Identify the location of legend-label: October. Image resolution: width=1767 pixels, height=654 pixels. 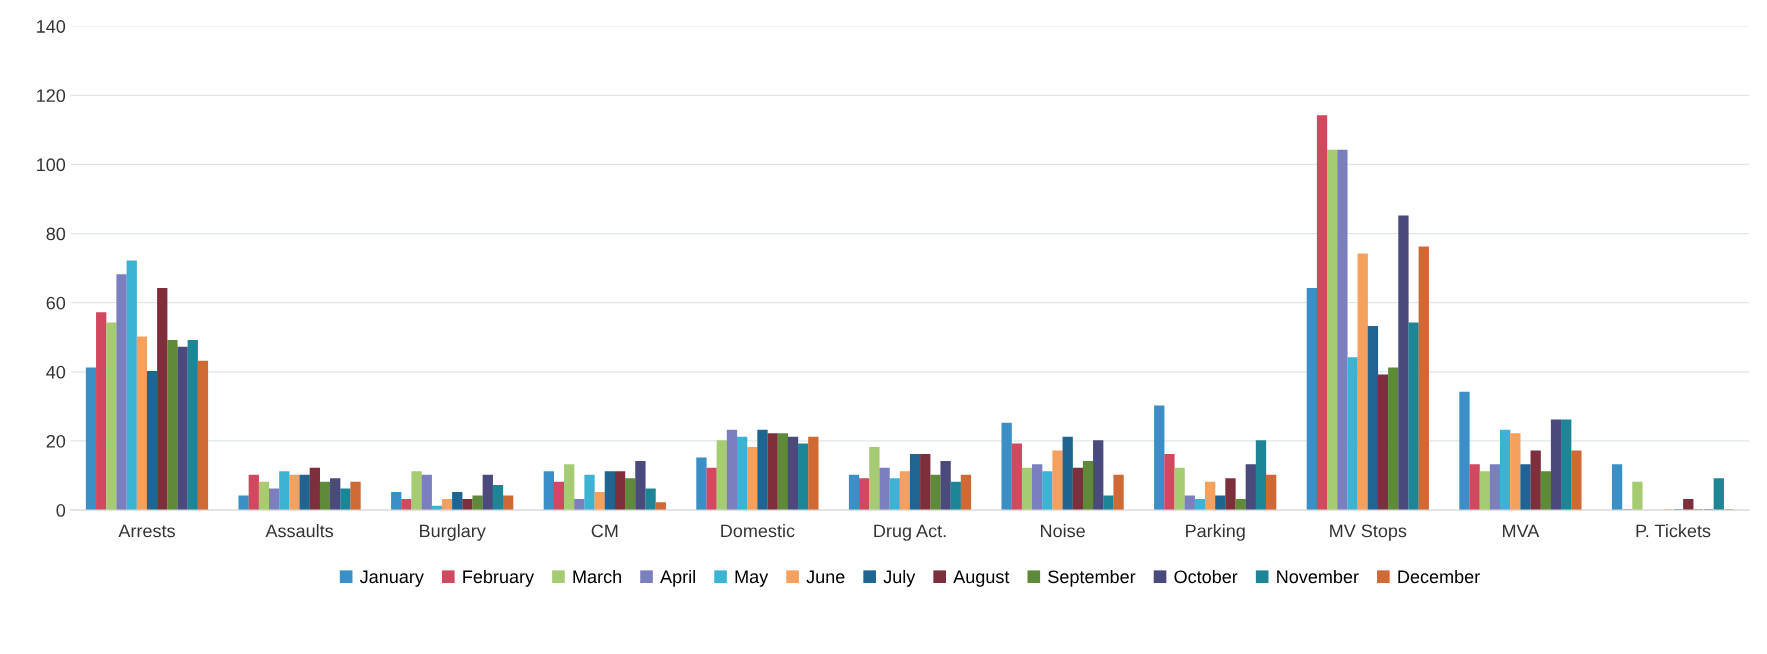
(1206, 576).